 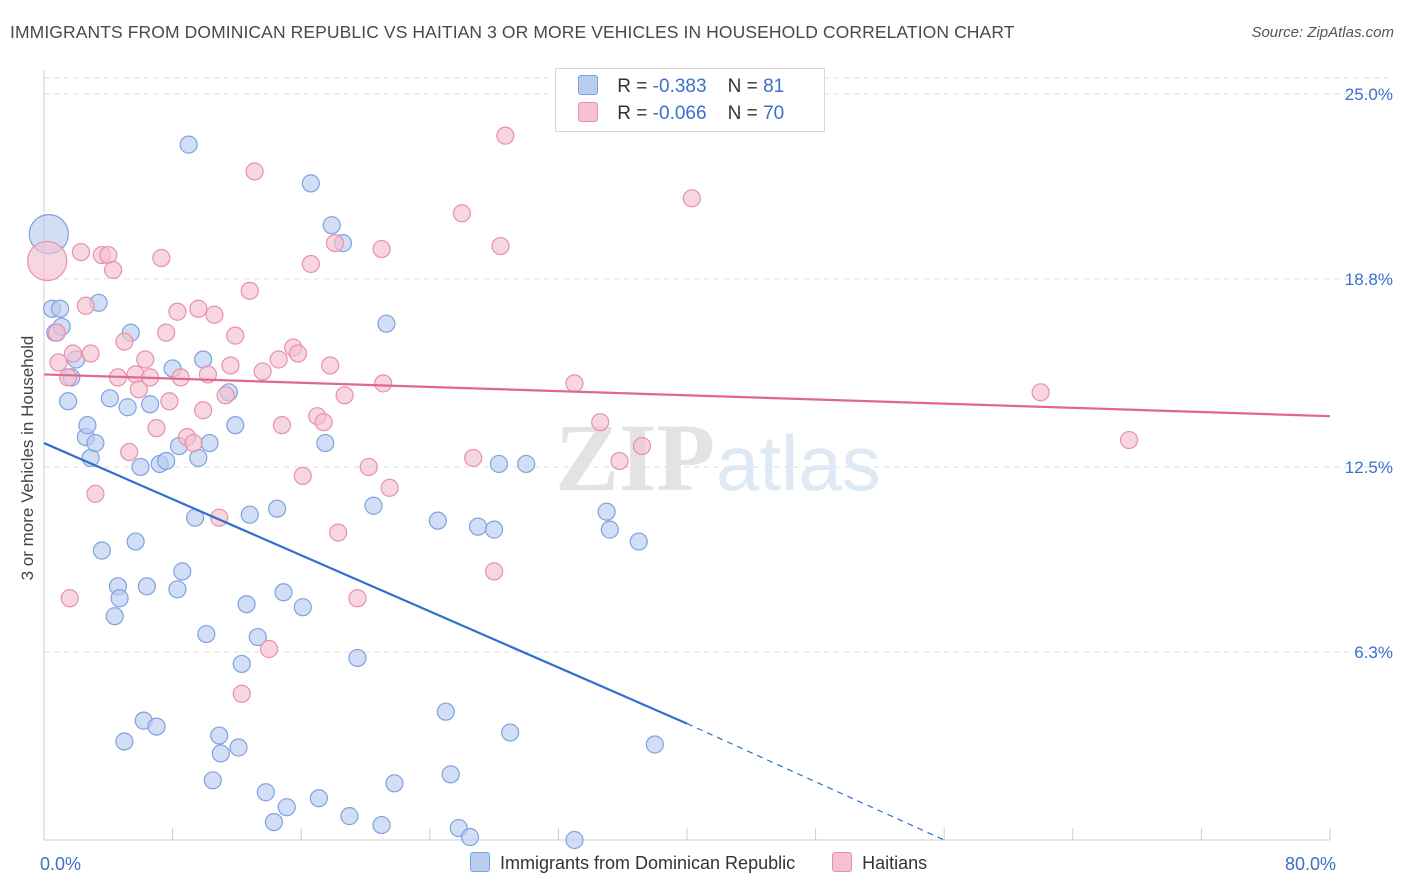 I want to click on watermark-zip: ZIP, so click(x=635, y=457).